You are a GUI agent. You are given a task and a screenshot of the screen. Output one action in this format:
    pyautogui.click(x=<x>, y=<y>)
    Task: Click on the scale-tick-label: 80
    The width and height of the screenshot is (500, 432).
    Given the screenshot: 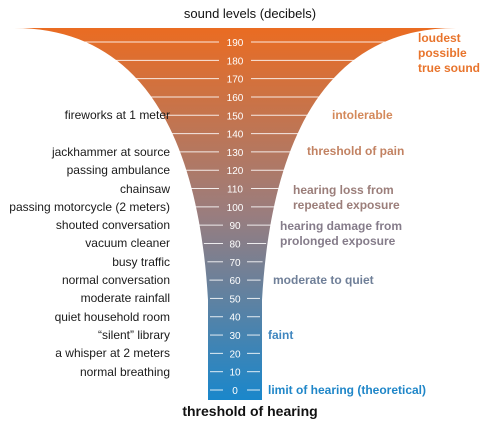 What is the action you would take?
    pyautogui.click(x=235, y=244)
    